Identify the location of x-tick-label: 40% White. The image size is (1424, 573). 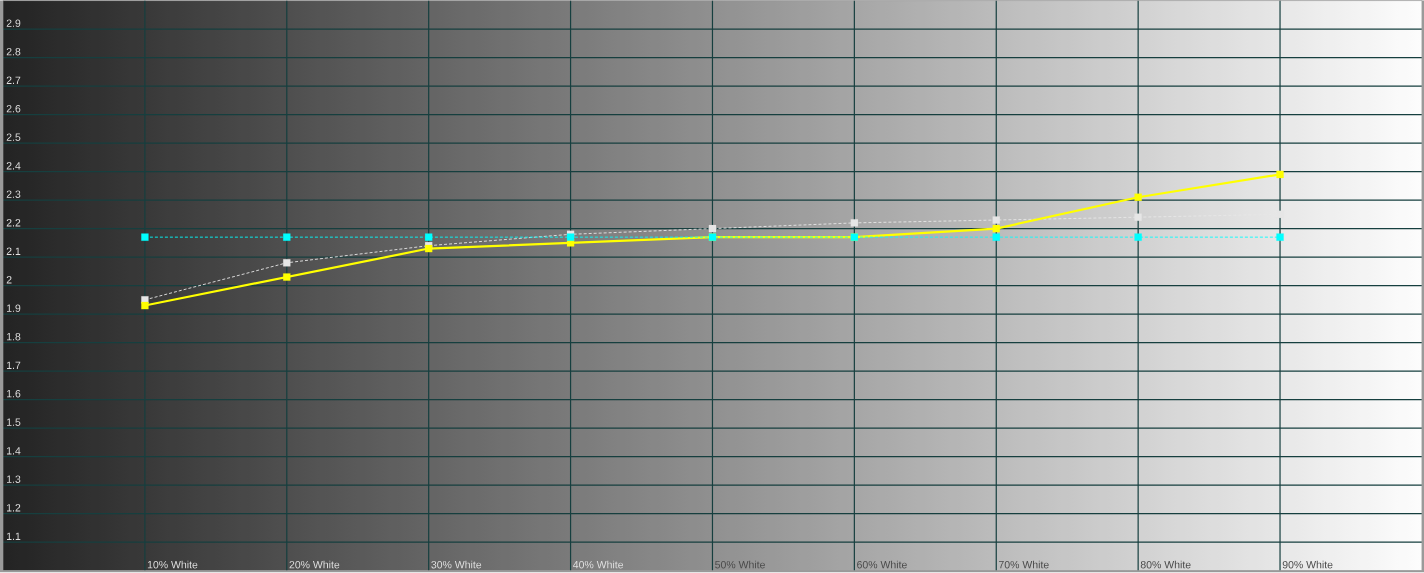
(598, 564).